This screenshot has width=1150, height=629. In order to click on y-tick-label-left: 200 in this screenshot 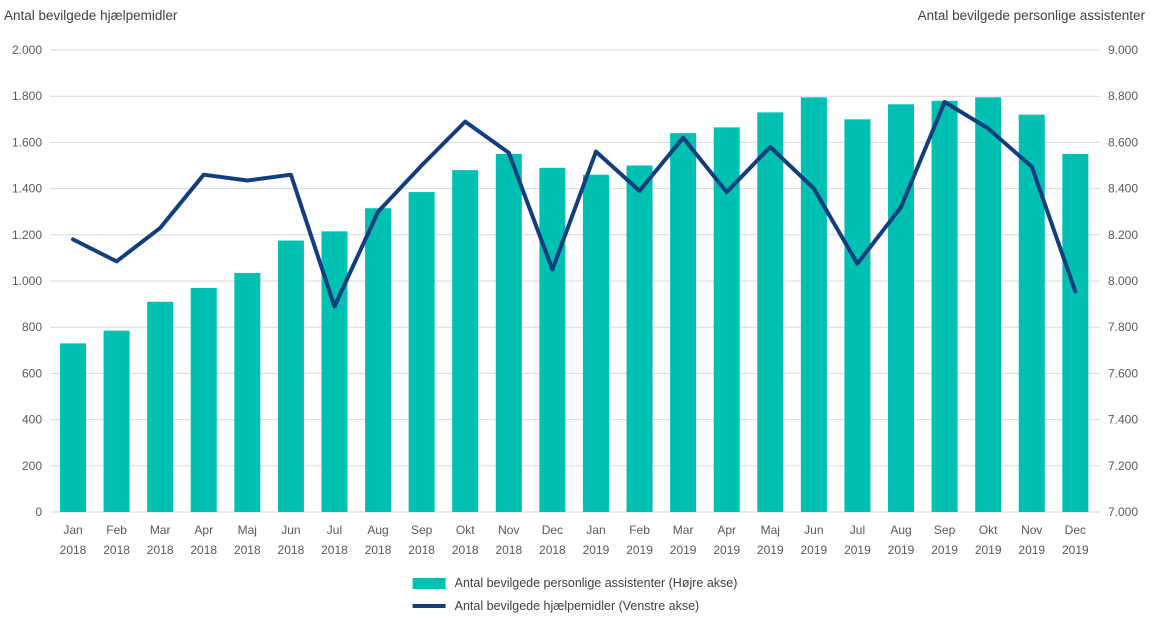, I will do `click(32, 466)`.